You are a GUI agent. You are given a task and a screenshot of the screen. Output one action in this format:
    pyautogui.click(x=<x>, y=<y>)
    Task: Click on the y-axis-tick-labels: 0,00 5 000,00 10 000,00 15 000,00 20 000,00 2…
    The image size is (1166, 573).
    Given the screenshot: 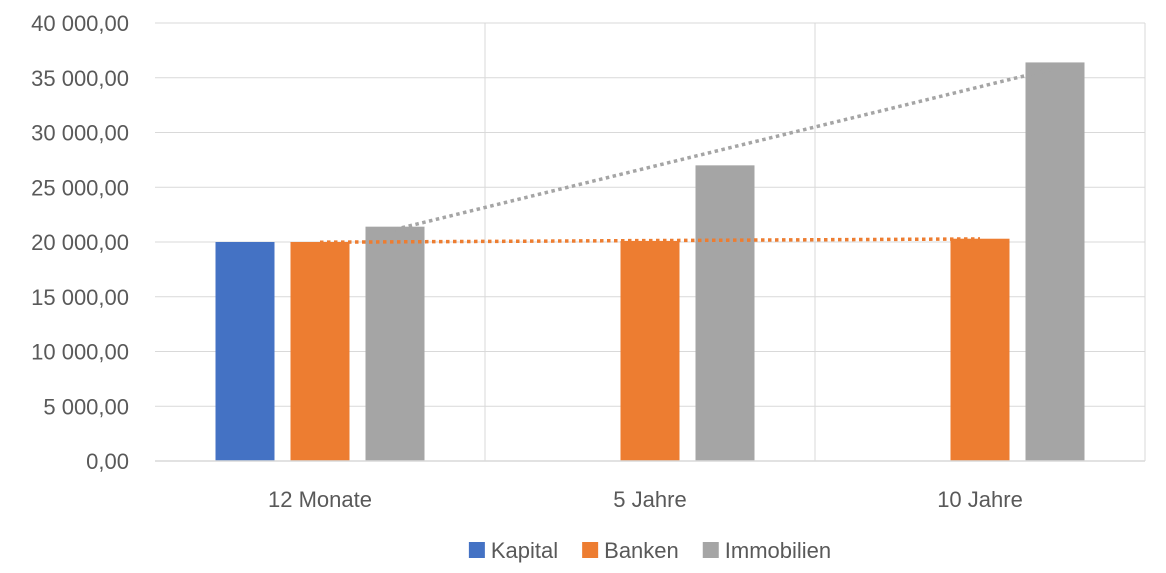 What is the action you would take?
    pyautogui.click(x=80, y=242)
    